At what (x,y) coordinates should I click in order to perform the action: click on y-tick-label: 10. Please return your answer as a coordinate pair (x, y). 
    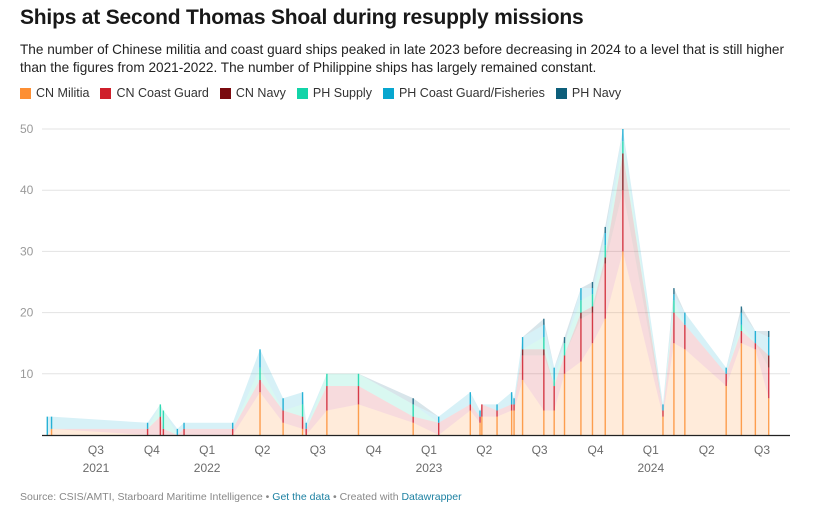
    Looking at the image, I should click on (27, 374).